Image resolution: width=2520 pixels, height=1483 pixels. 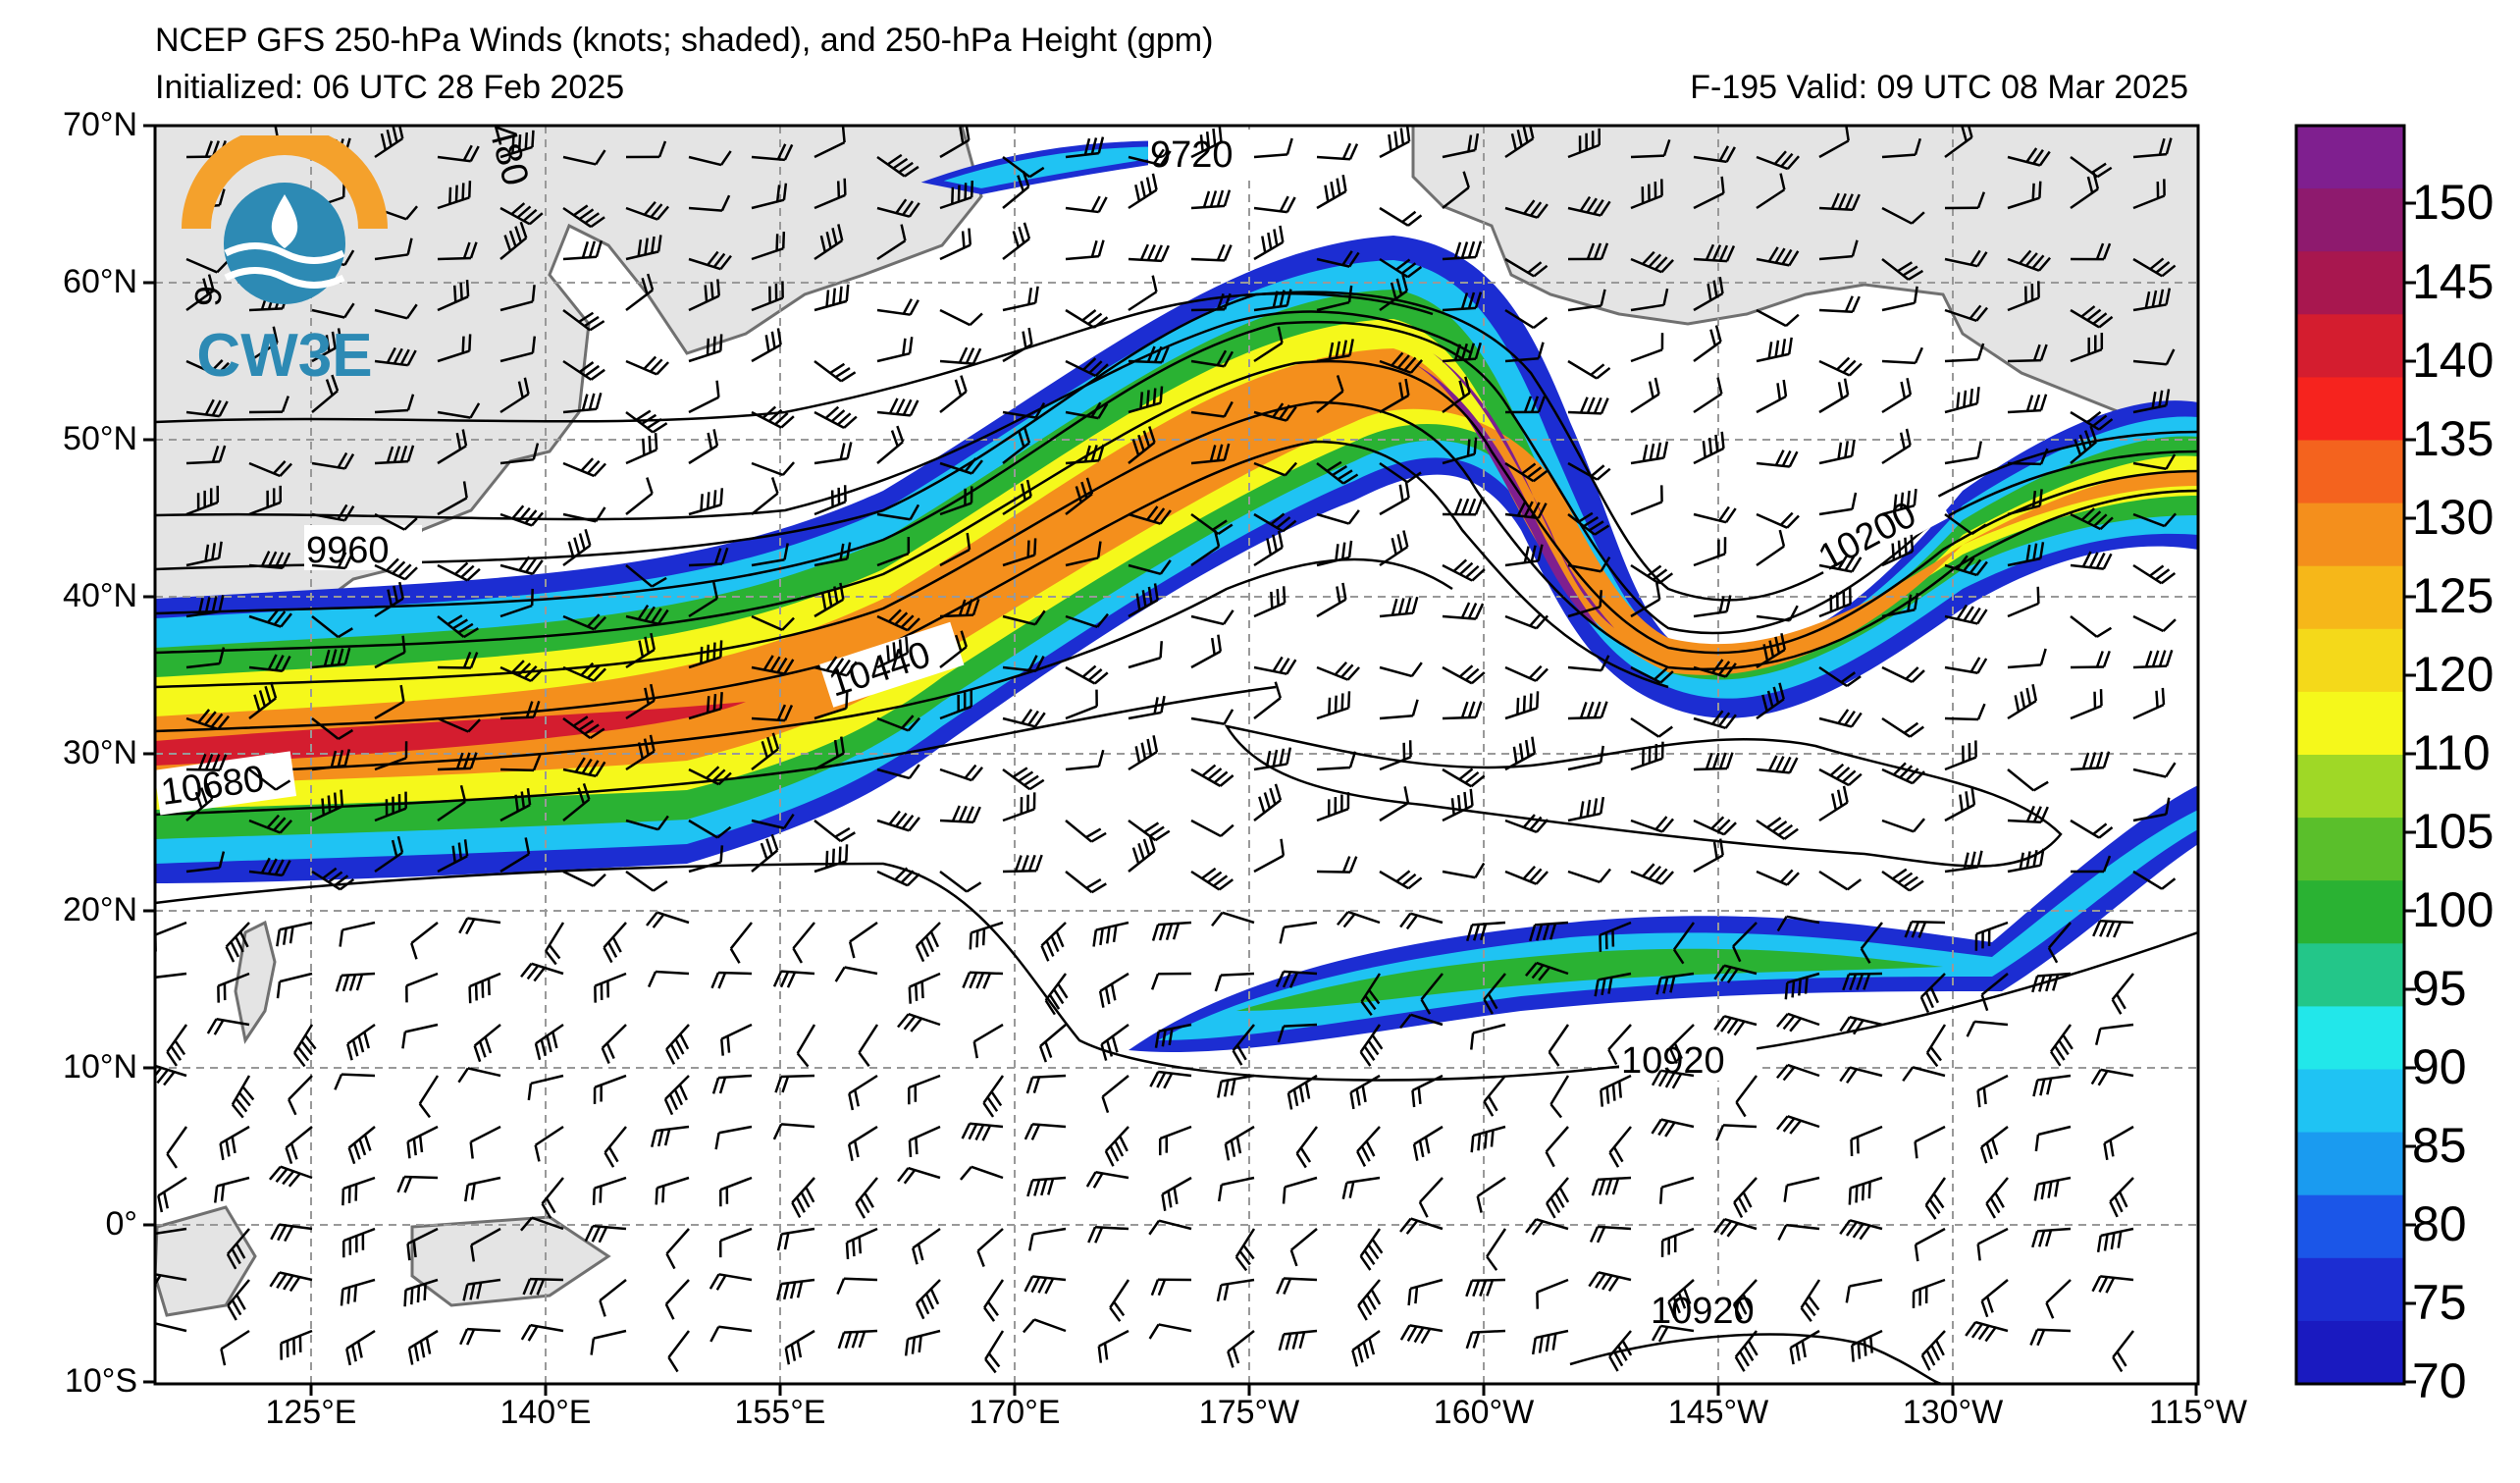 What do you see at coordinates (100, 125) in the screenshot?
I see `lat-label-70n: 70°N` at bounding box center [100, 125].